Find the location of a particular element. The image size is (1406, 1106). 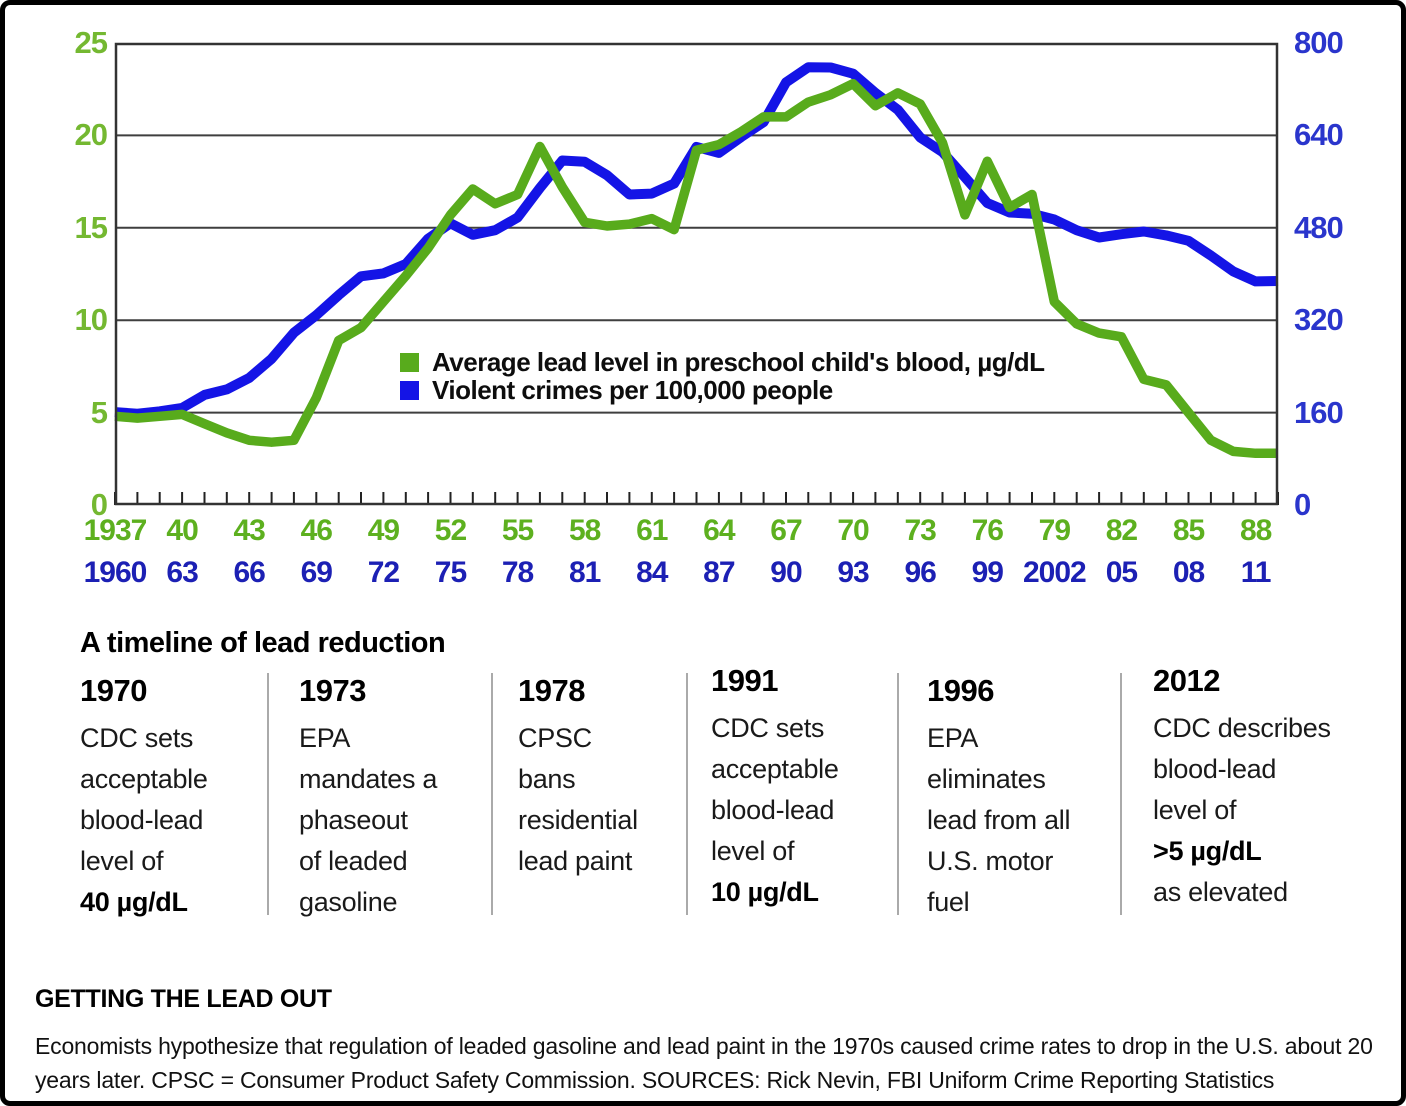

x-label-crime-63: 63 is located at coordinates (182, 572).